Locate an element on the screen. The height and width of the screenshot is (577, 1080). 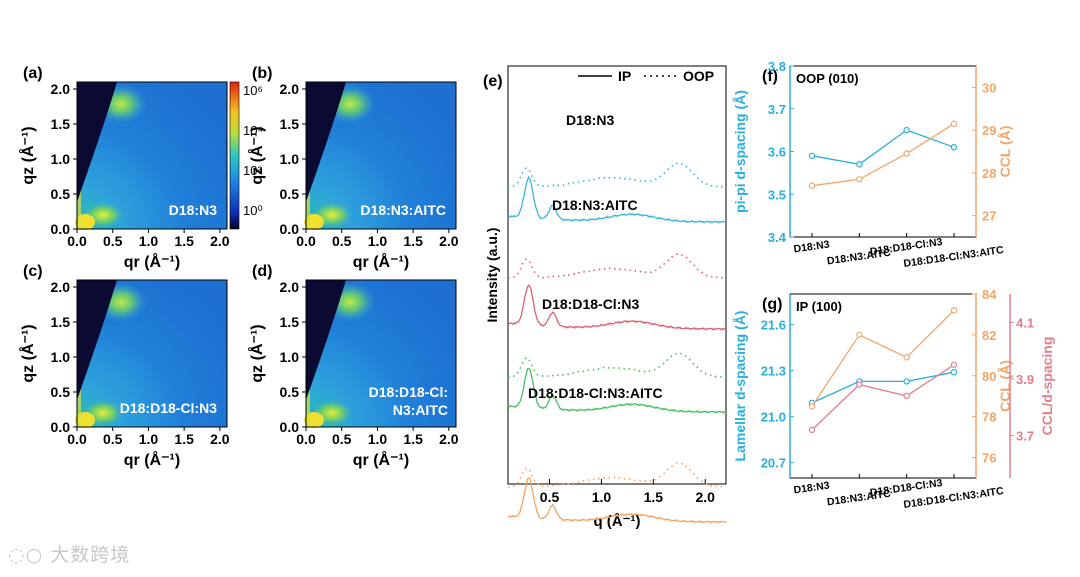
y-tick-label: 1.5 is located at coordinates (290, 124).